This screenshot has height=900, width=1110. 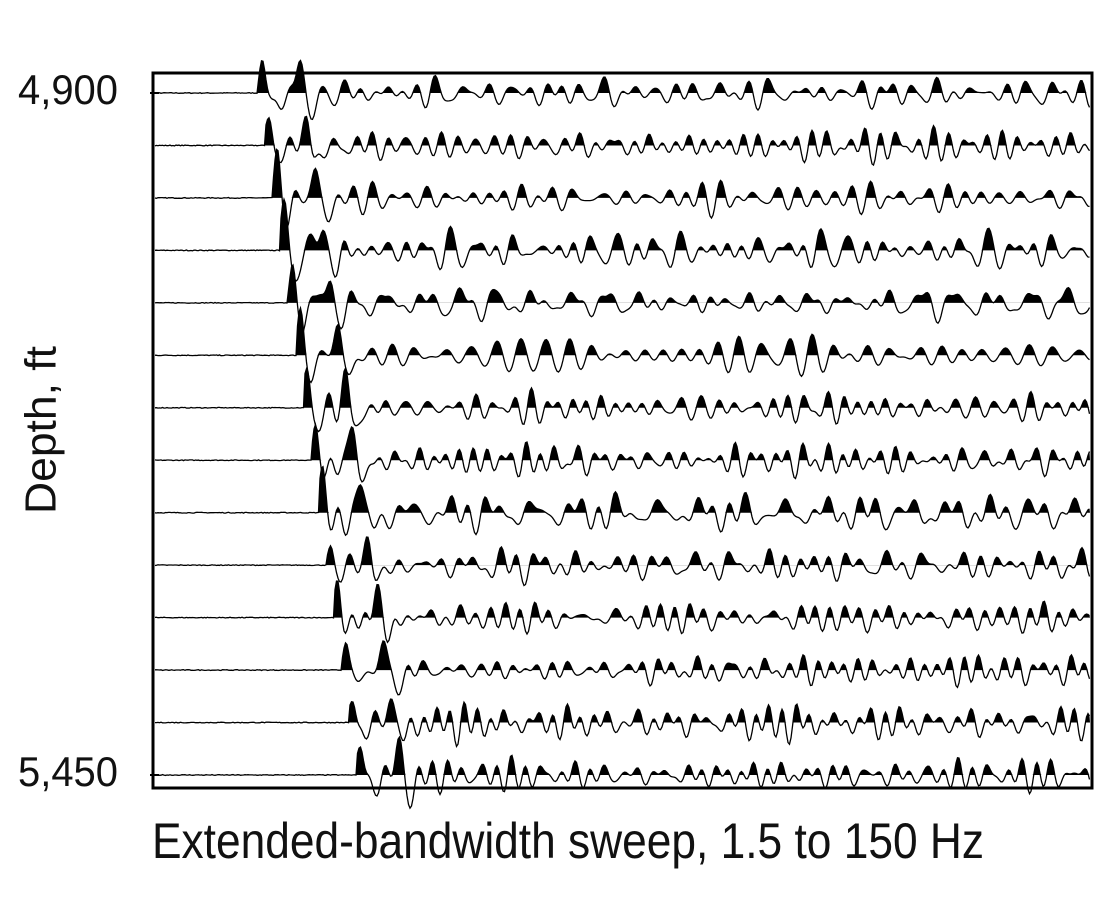 What do you see at coordinates (68, 89) in the screenshot?
I see `y-tick-label: 4,900` at bounding box center [68, 89].